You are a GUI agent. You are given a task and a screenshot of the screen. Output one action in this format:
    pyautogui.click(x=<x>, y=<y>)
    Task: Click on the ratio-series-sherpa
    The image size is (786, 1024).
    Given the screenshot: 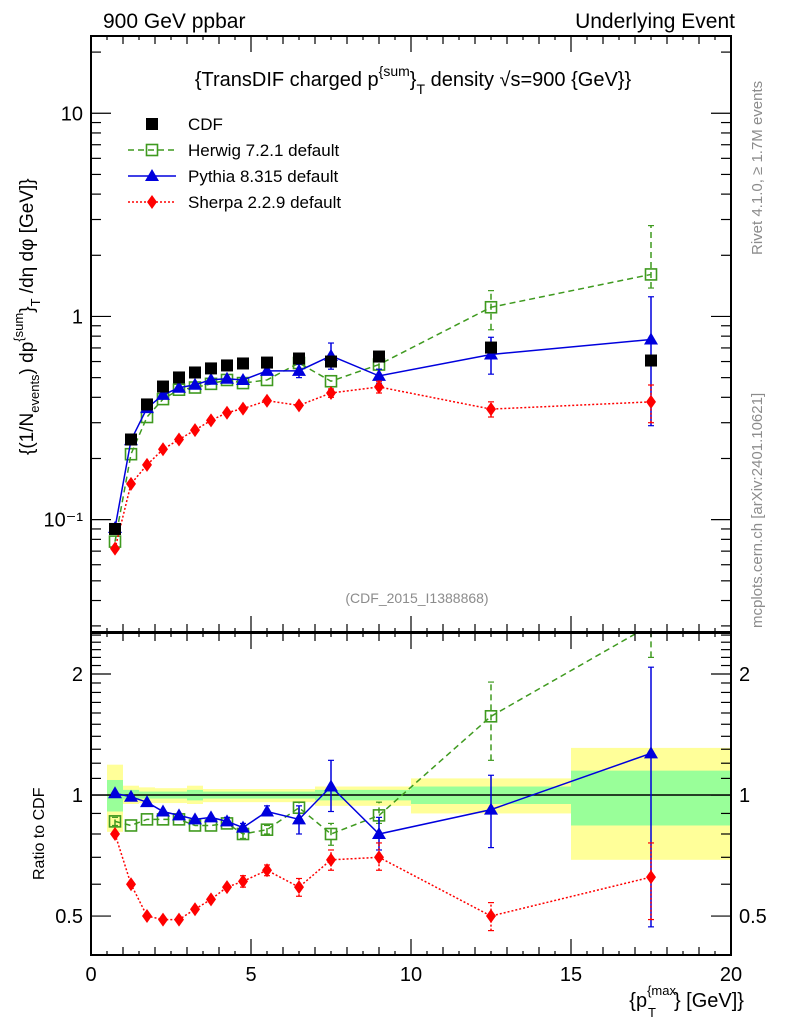 What is the action you would take?
    pyautogui.click(x=383, y=879)
    